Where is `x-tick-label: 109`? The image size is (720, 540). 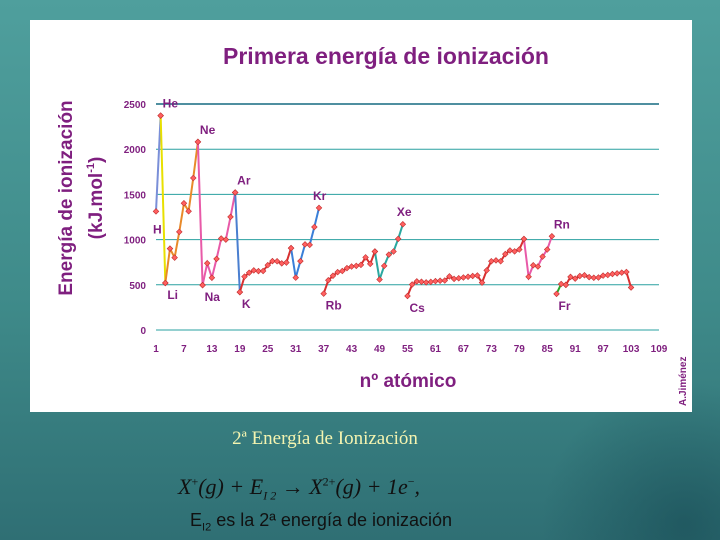
x-tick-label: 109 is located at coordinates (659, 349).